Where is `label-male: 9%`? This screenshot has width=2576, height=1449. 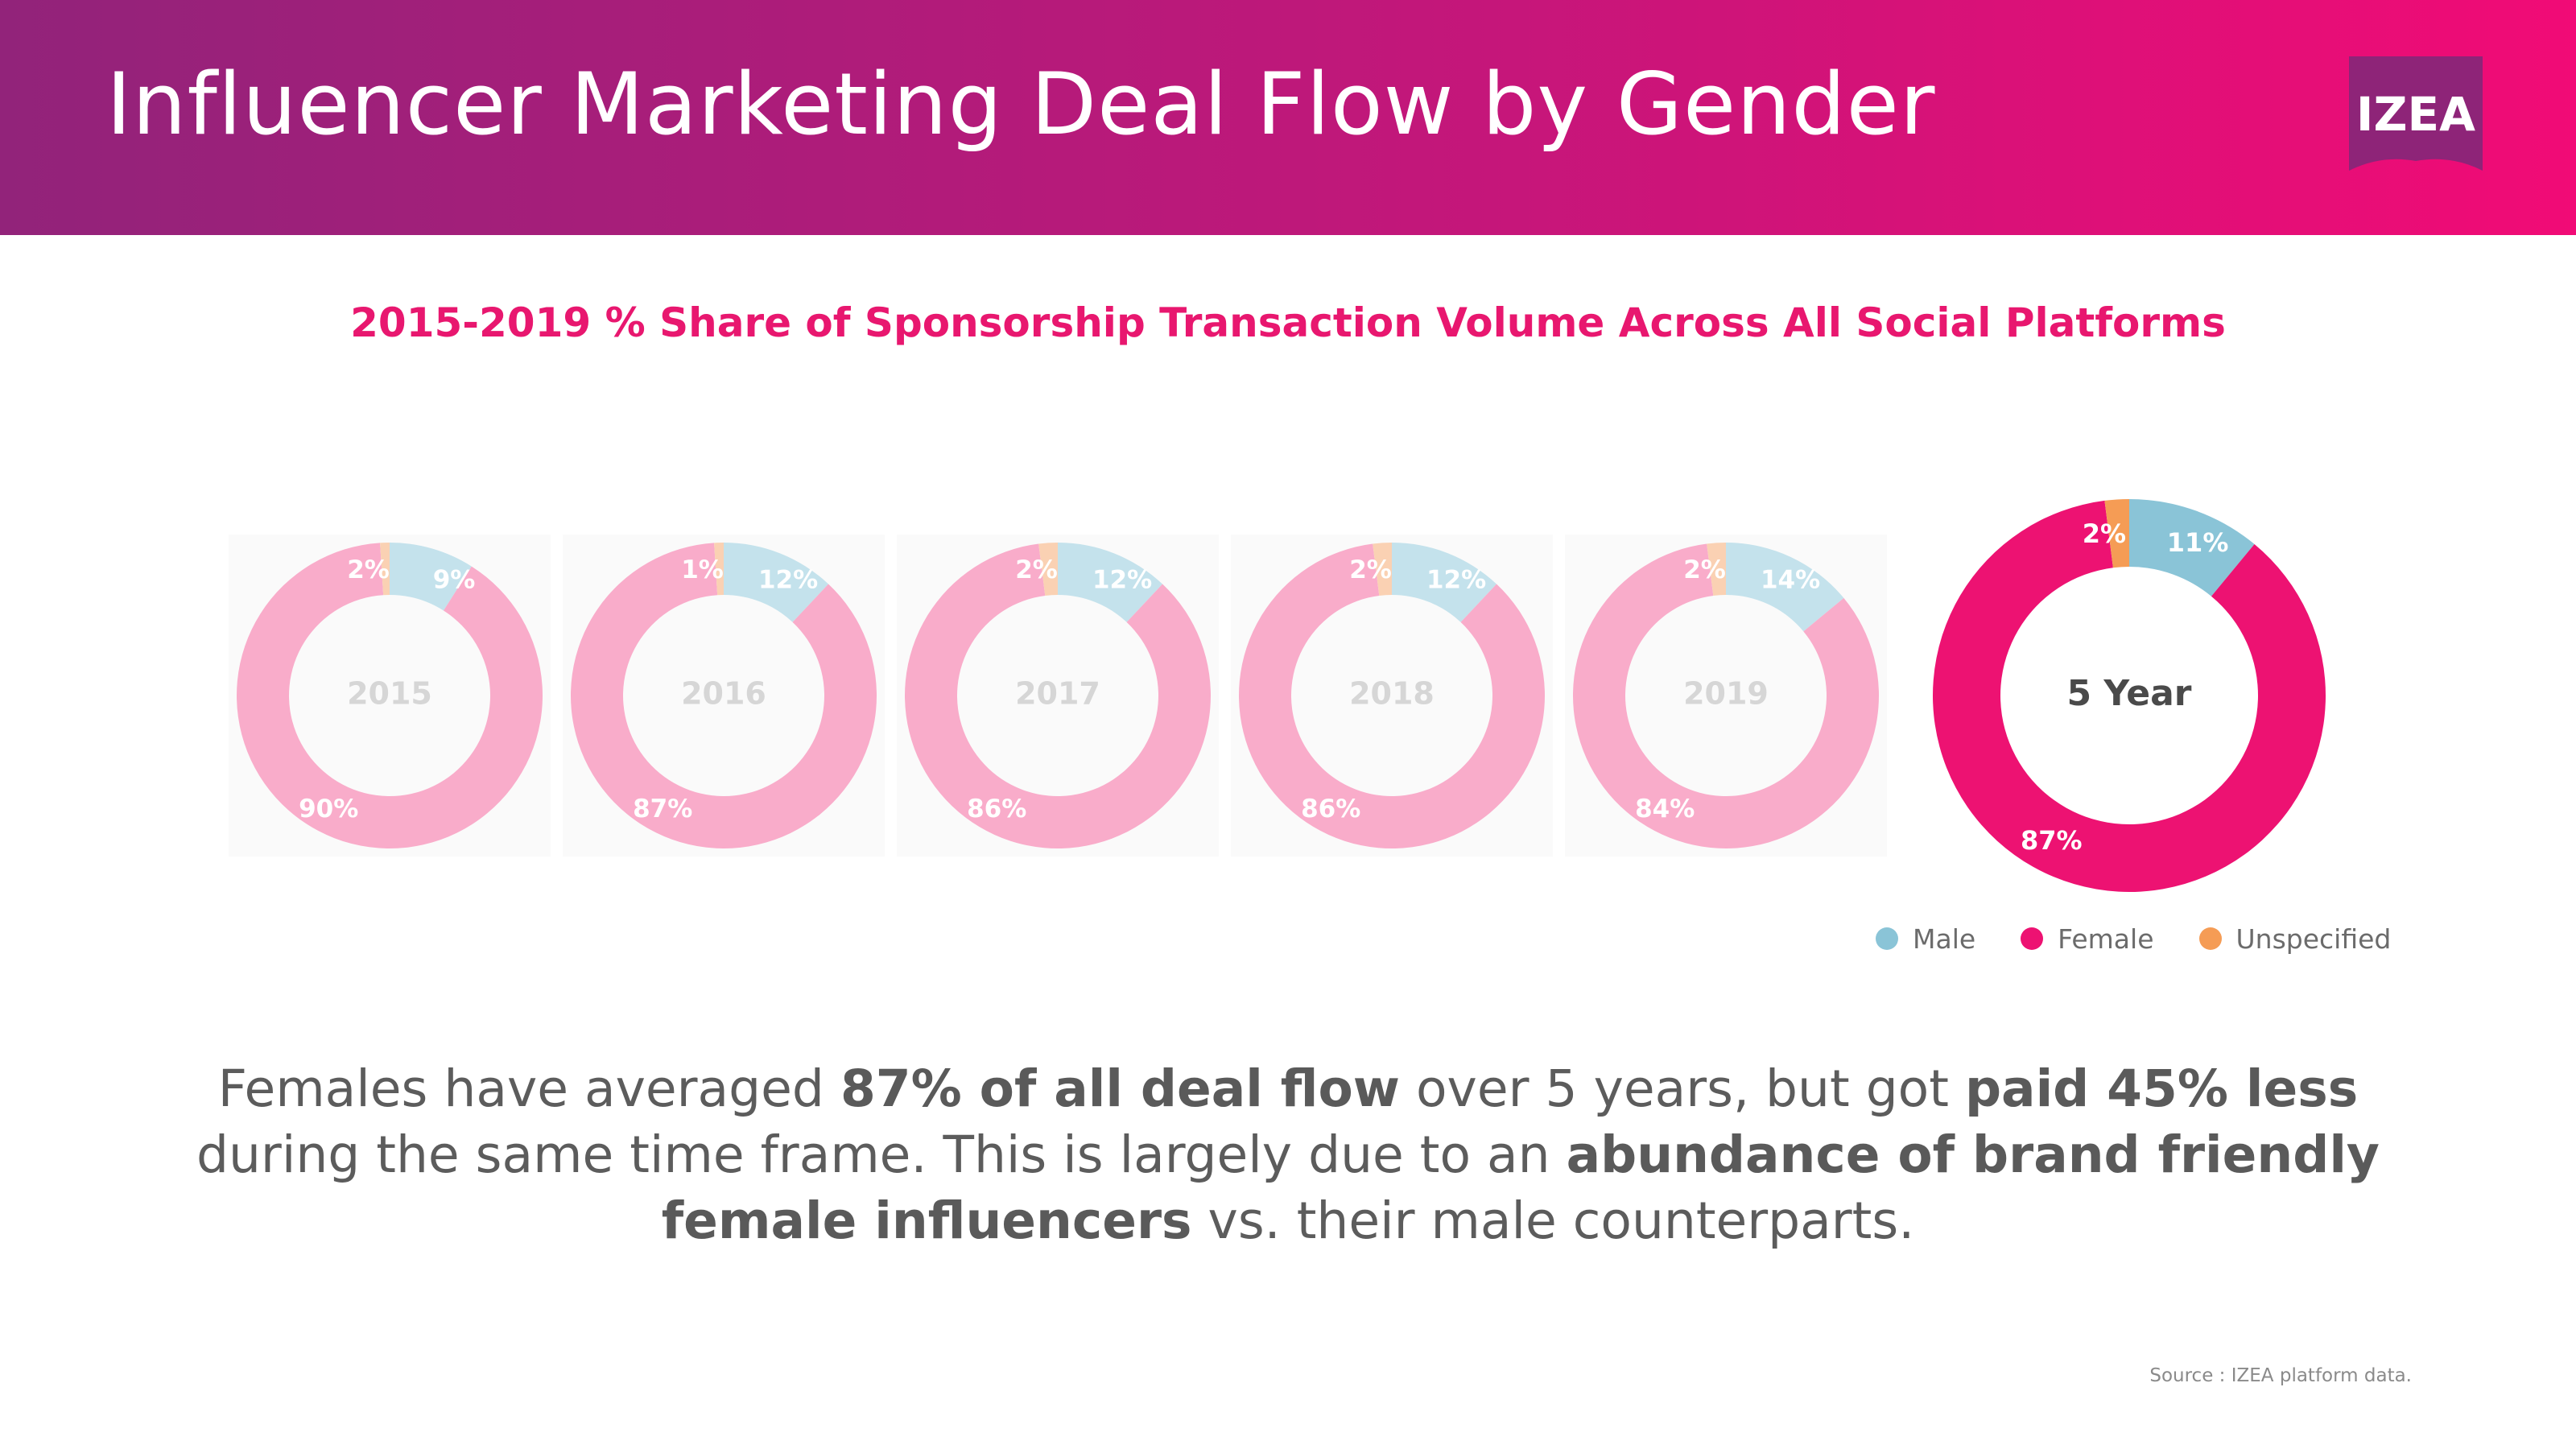
label-male: 9% is located at coordinates (454, 580).